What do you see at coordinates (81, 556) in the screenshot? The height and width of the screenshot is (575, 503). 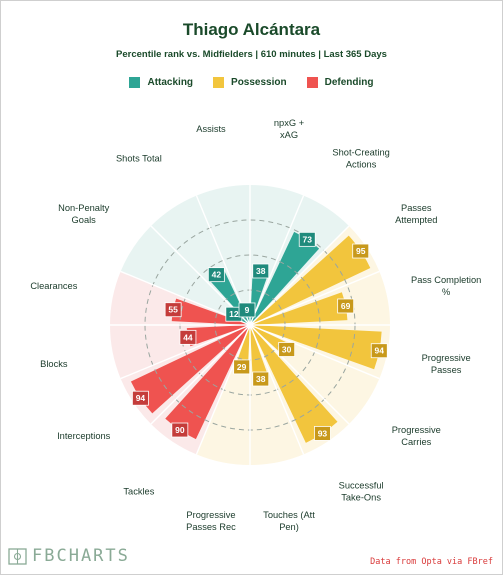 I see `brand-text: FBCHARTS` at bounding box center [81, 556].